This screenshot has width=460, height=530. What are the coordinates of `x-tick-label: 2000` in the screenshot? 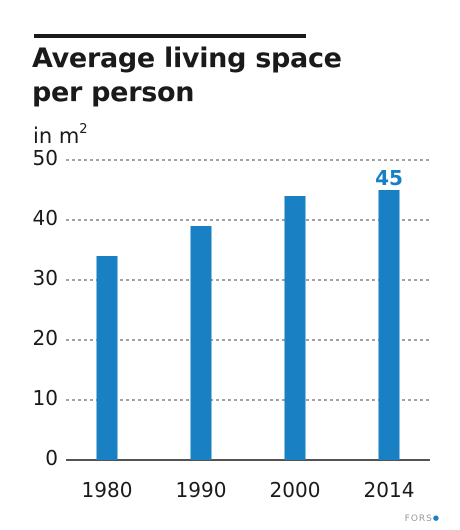 It's located at (295, 490).